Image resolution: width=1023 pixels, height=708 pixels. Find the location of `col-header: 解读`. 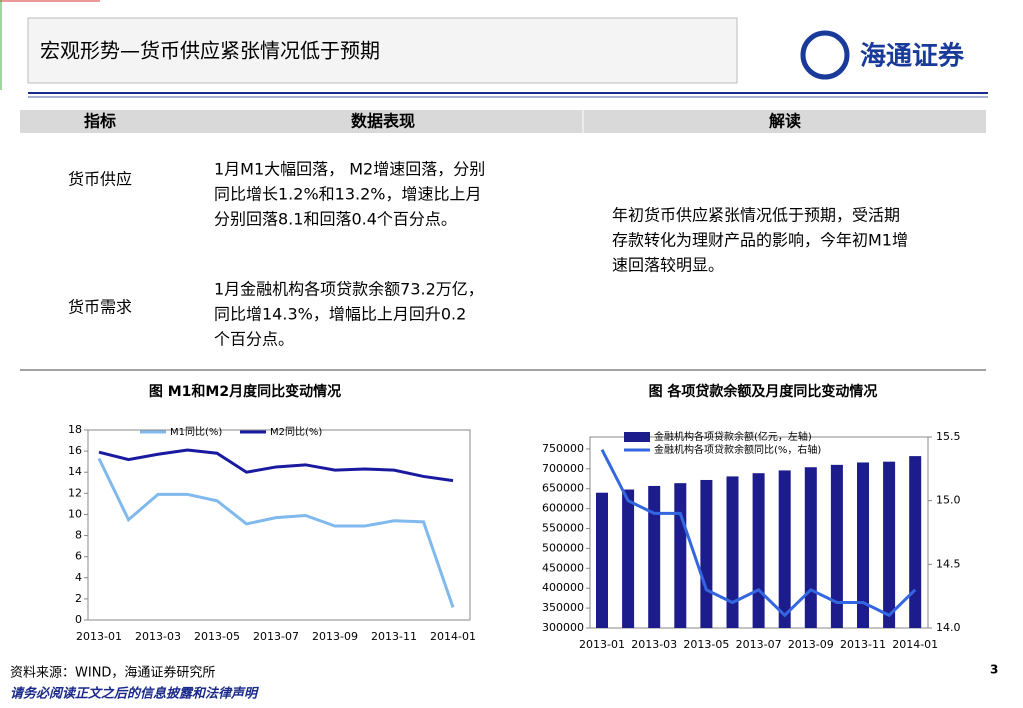

col-header: 解读 is located at coordinates (785, 121).